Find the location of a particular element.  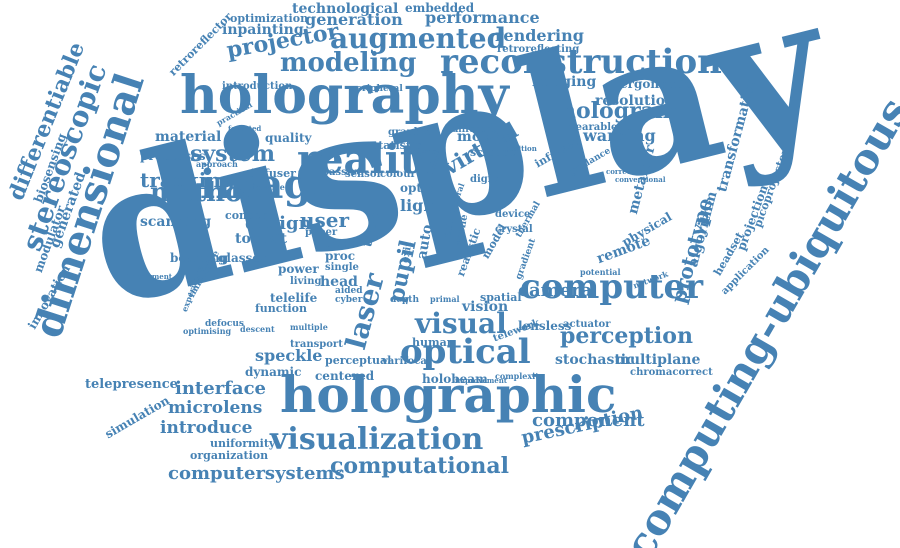

word-performance: performance is located at coordinates (482, 17).